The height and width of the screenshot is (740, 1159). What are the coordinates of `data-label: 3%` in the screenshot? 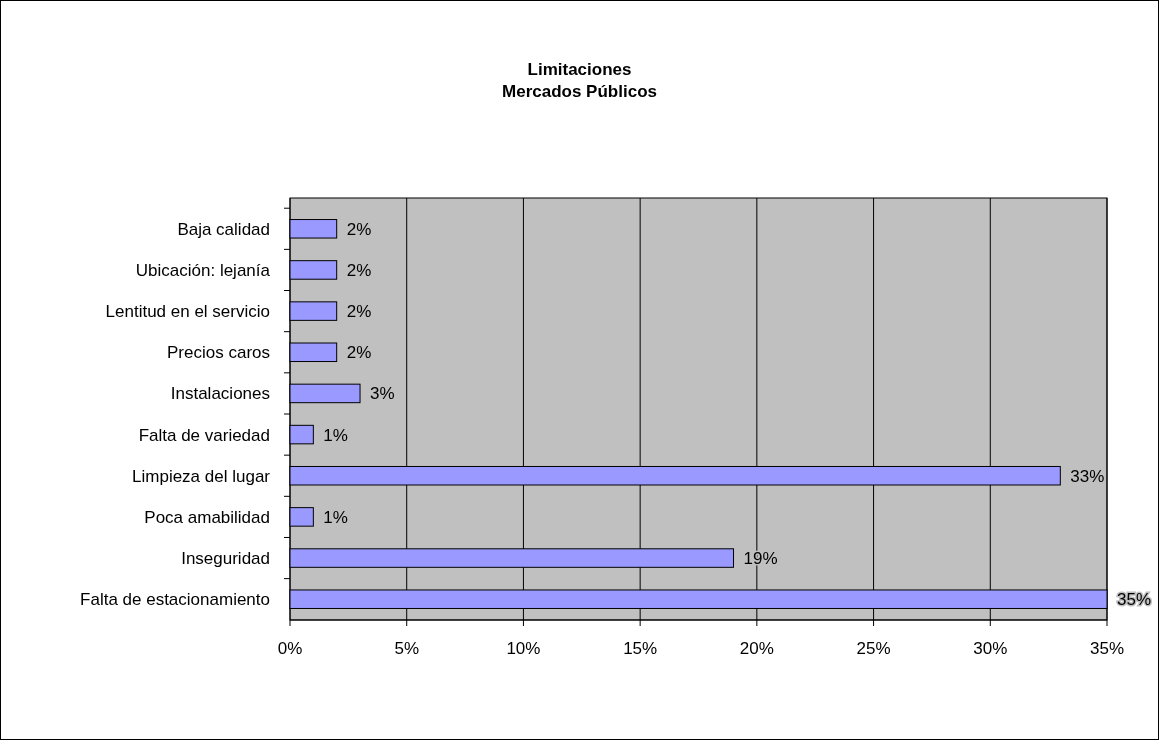 It's located at (382, 394).